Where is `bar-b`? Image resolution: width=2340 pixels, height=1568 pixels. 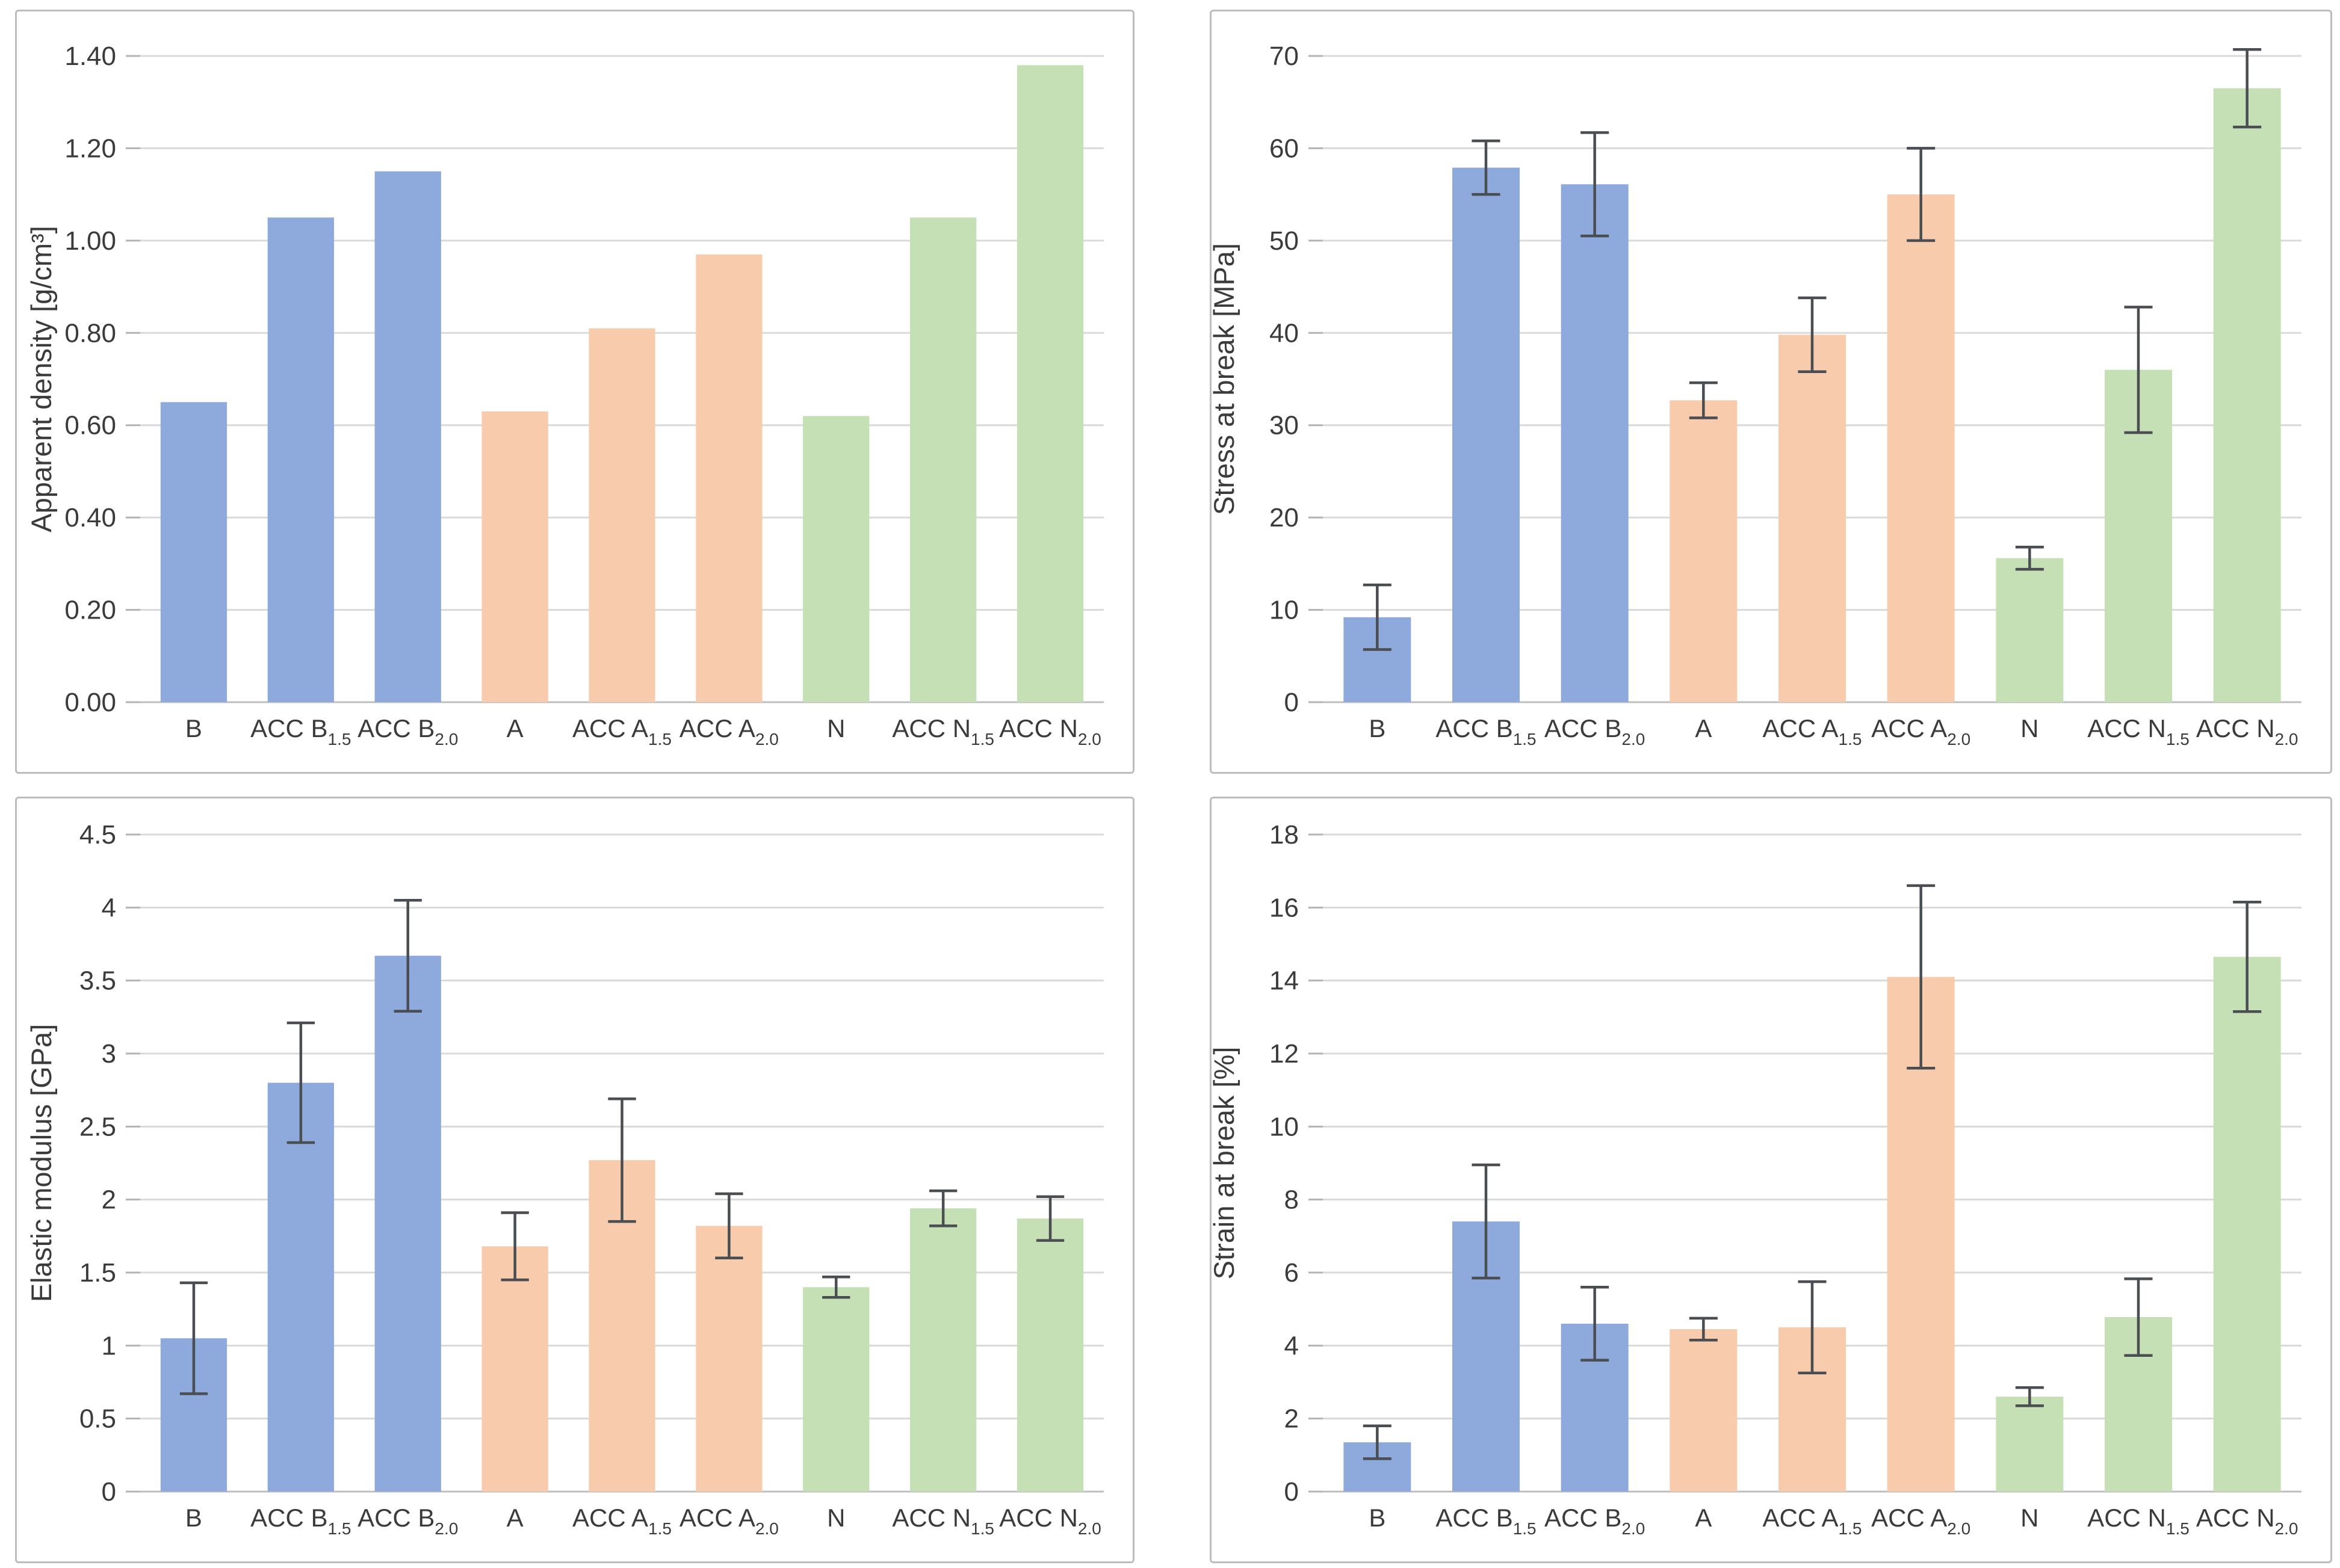
bar-b is located at coordinates (194, 552).